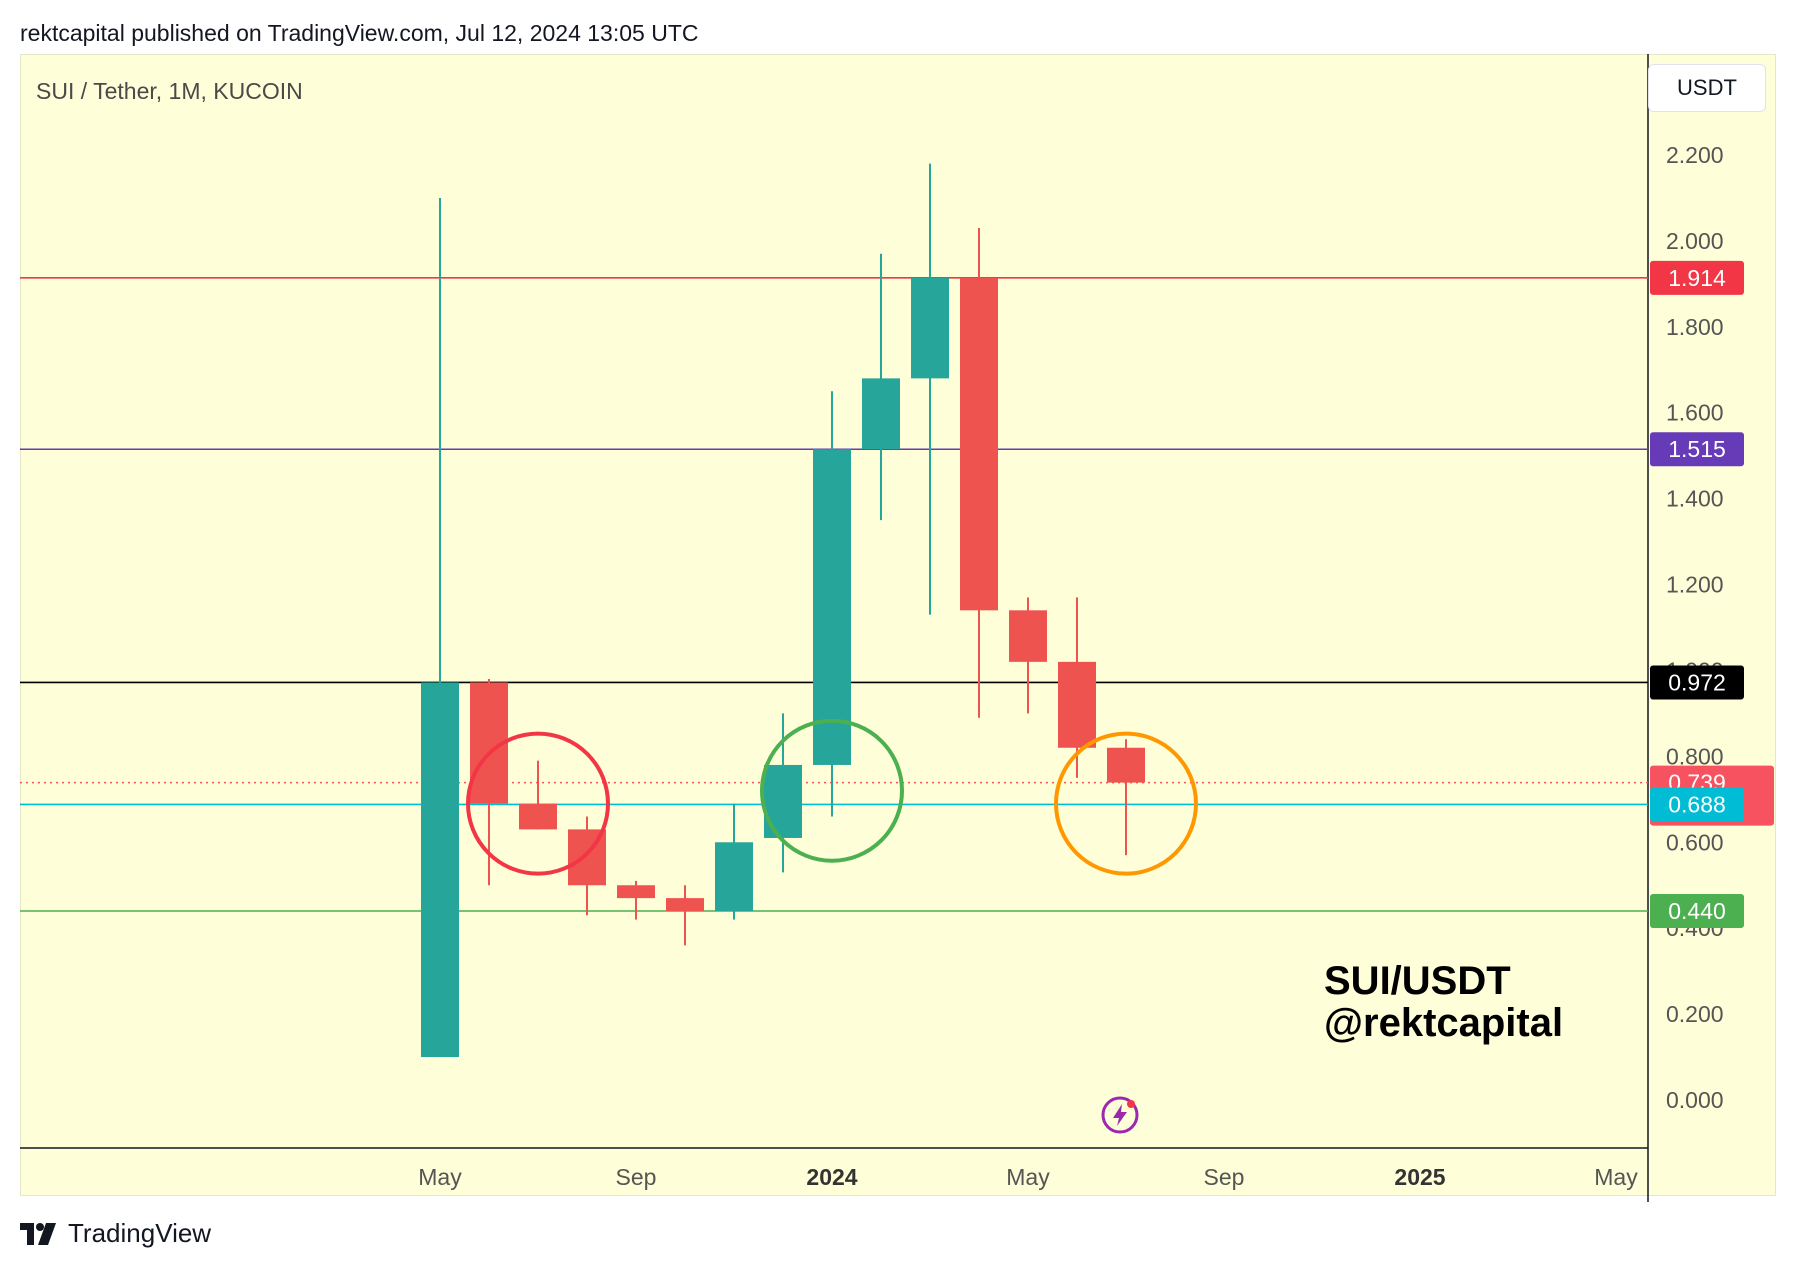 This screenshot has height=1266, width=1794. I want to click on price-label: 0.688, so click(1697, 804).